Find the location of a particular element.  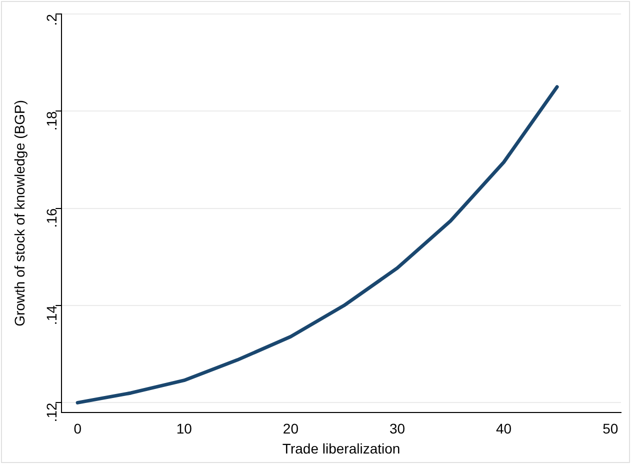

y-axis-title: Growth of stock of knowledge (BGP) is located at coordinates (19, 213).